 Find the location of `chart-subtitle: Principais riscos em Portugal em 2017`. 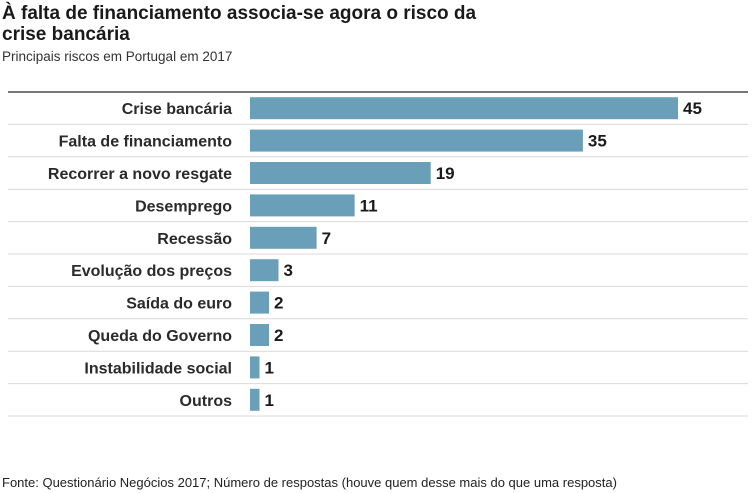

chart-subtitle: Principais riscos em Portugal em 2017 is located at coordinates (117, 56).